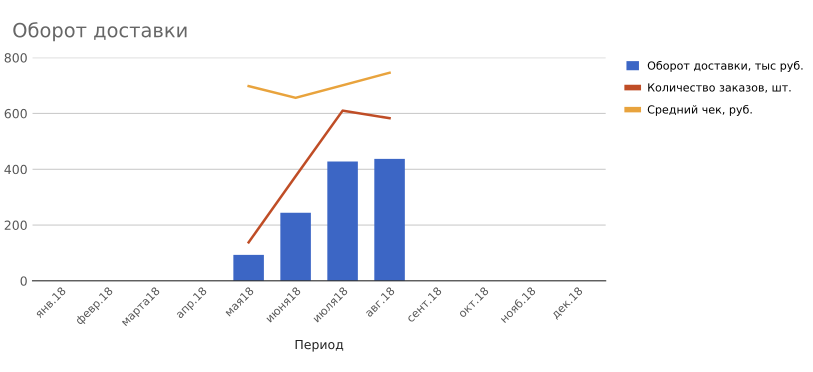  I want to click on x-axis-title: Период, so click(320, 346).